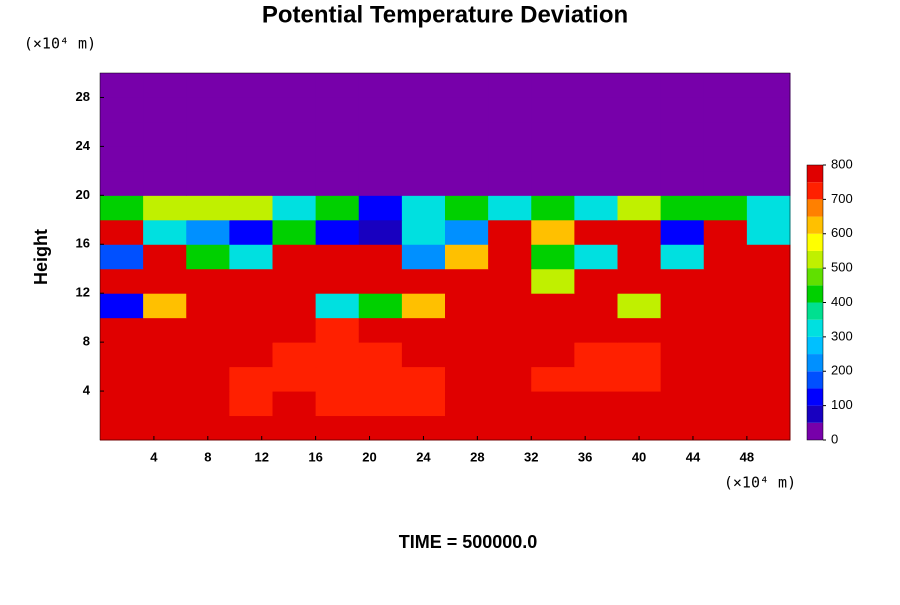  Describe the element at coordinates (639, 456) in the screenshot. I see `x-tick-label: 40` at that location.